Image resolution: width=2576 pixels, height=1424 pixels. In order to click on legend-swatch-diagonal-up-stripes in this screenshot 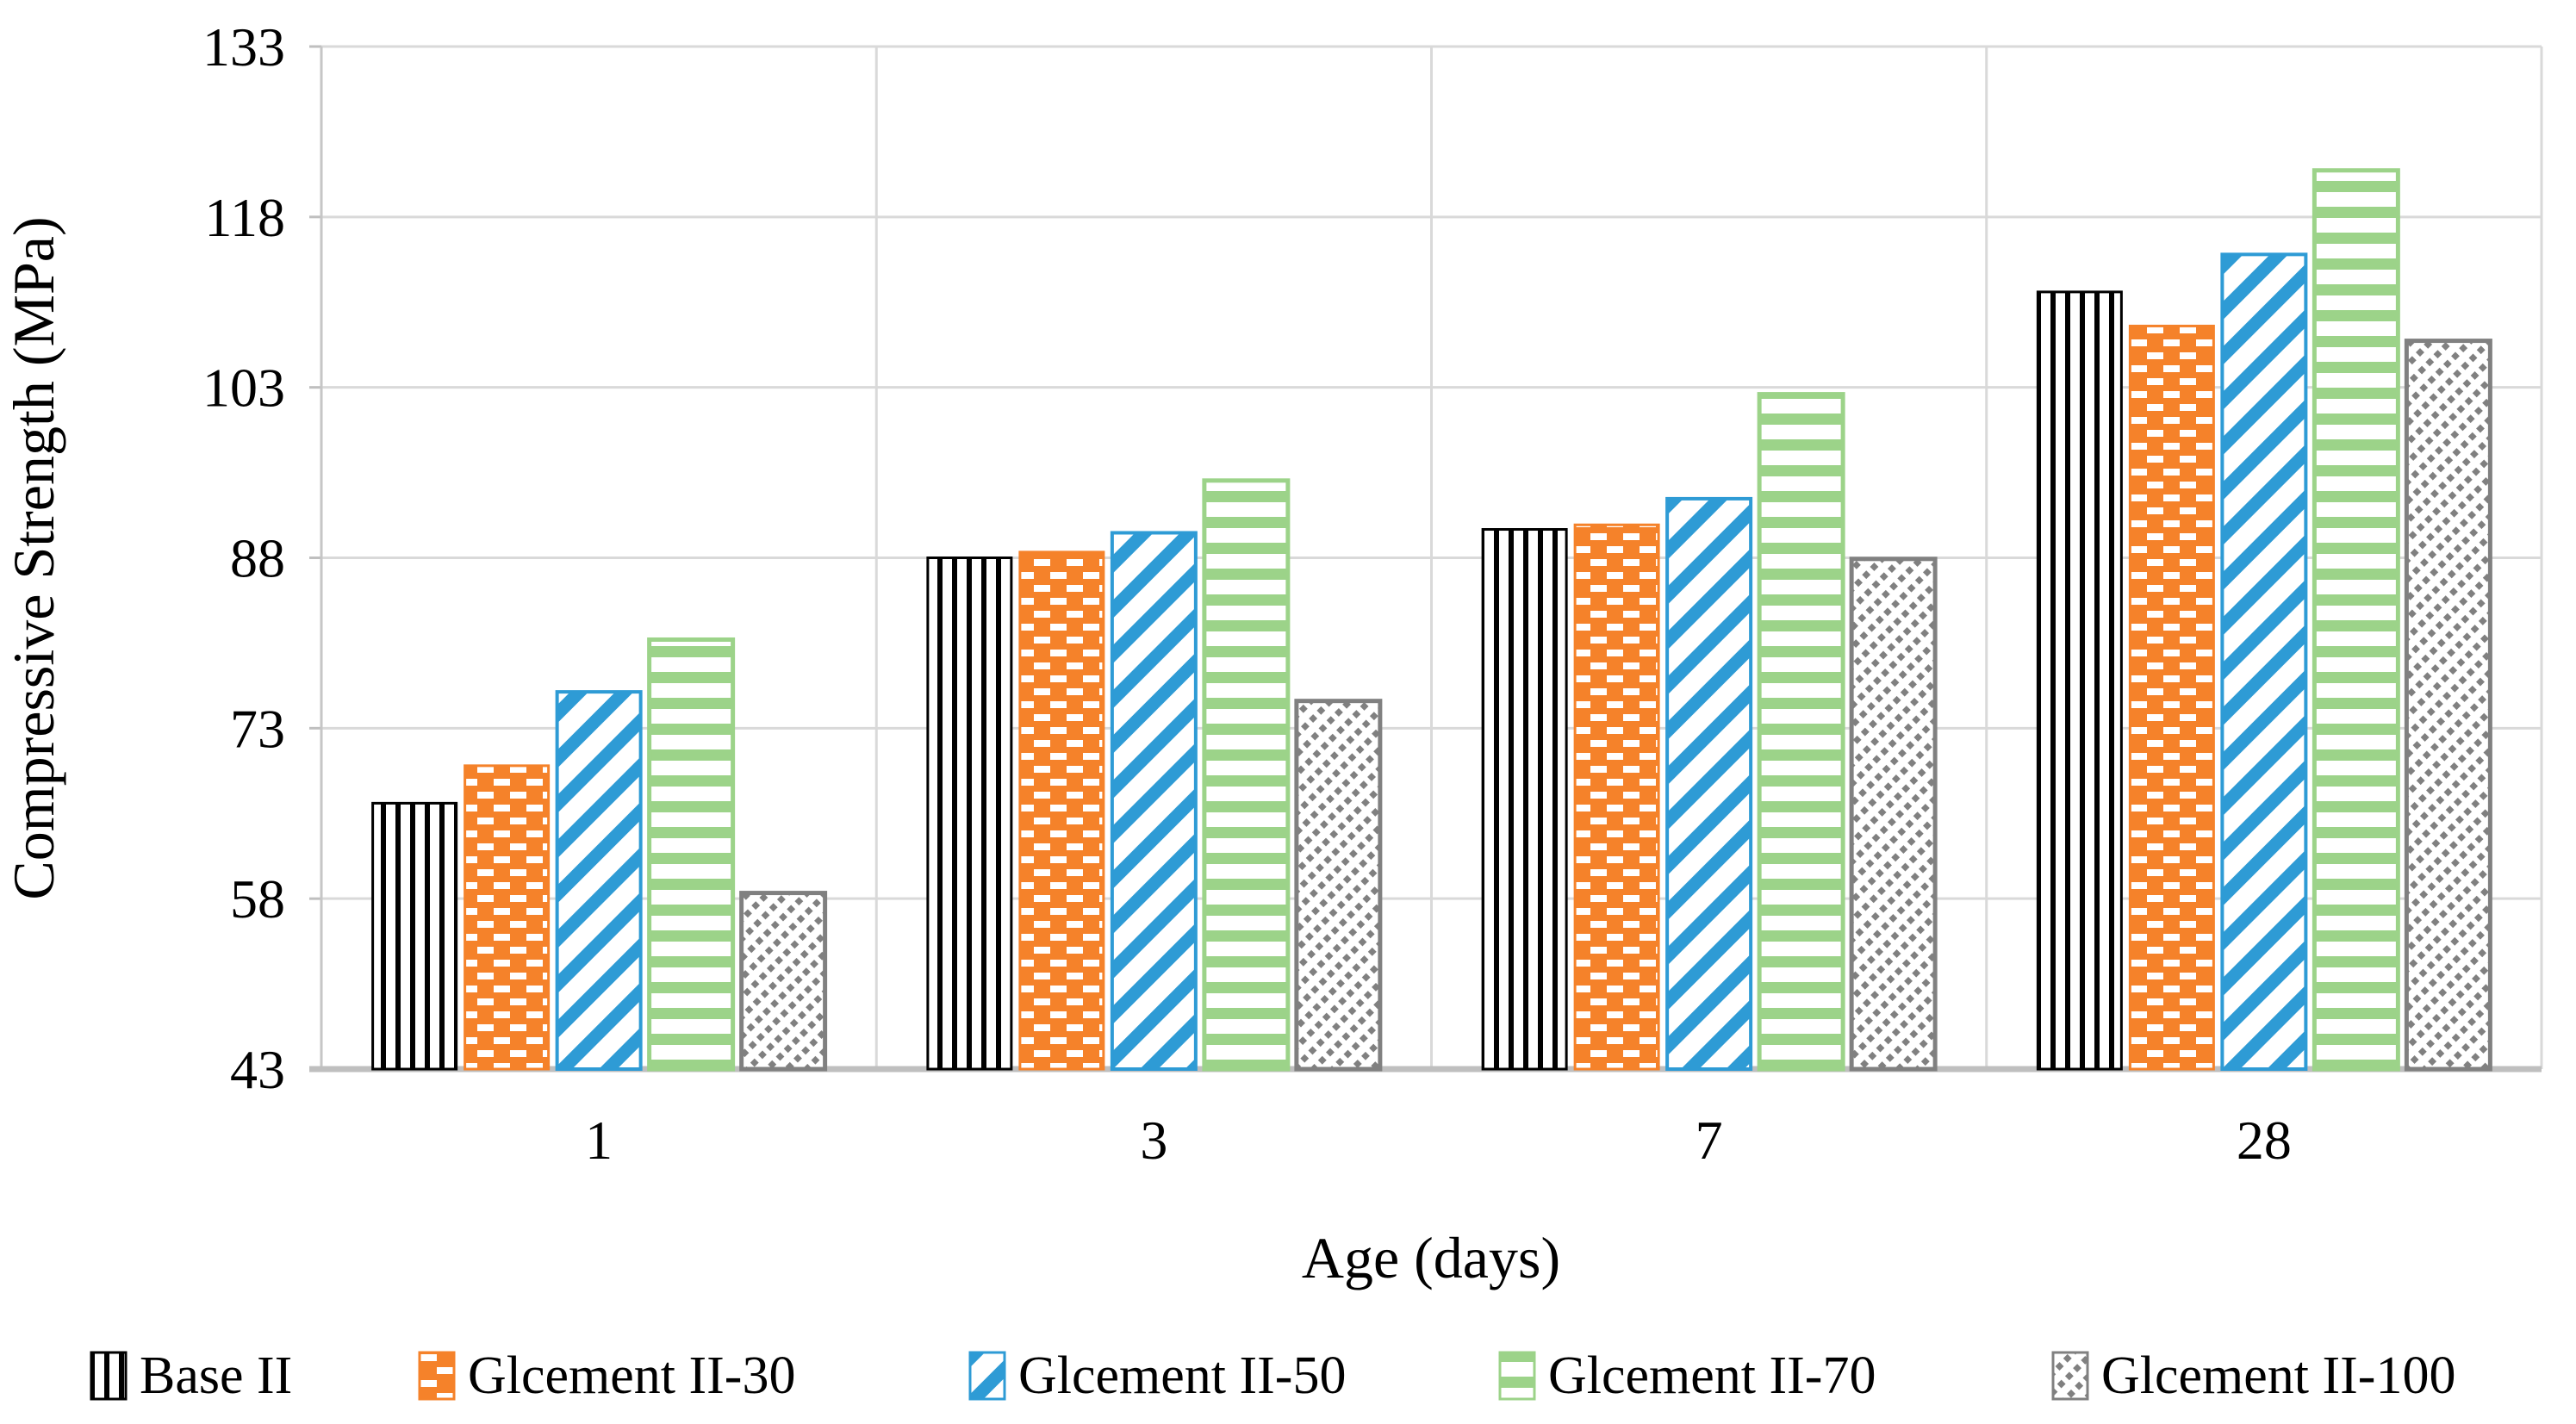, I will do `click(987, 1376)`.